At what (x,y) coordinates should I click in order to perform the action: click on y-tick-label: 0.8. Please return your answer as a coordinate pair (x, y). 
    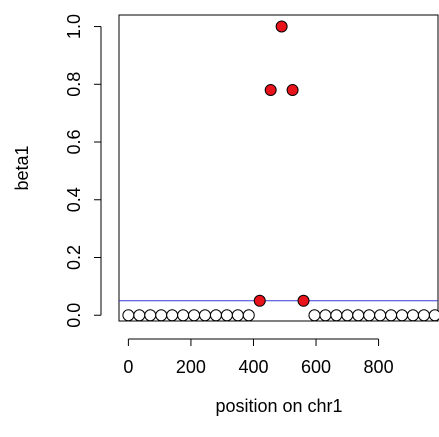
    Looking at the image, I should click on (74, 84).